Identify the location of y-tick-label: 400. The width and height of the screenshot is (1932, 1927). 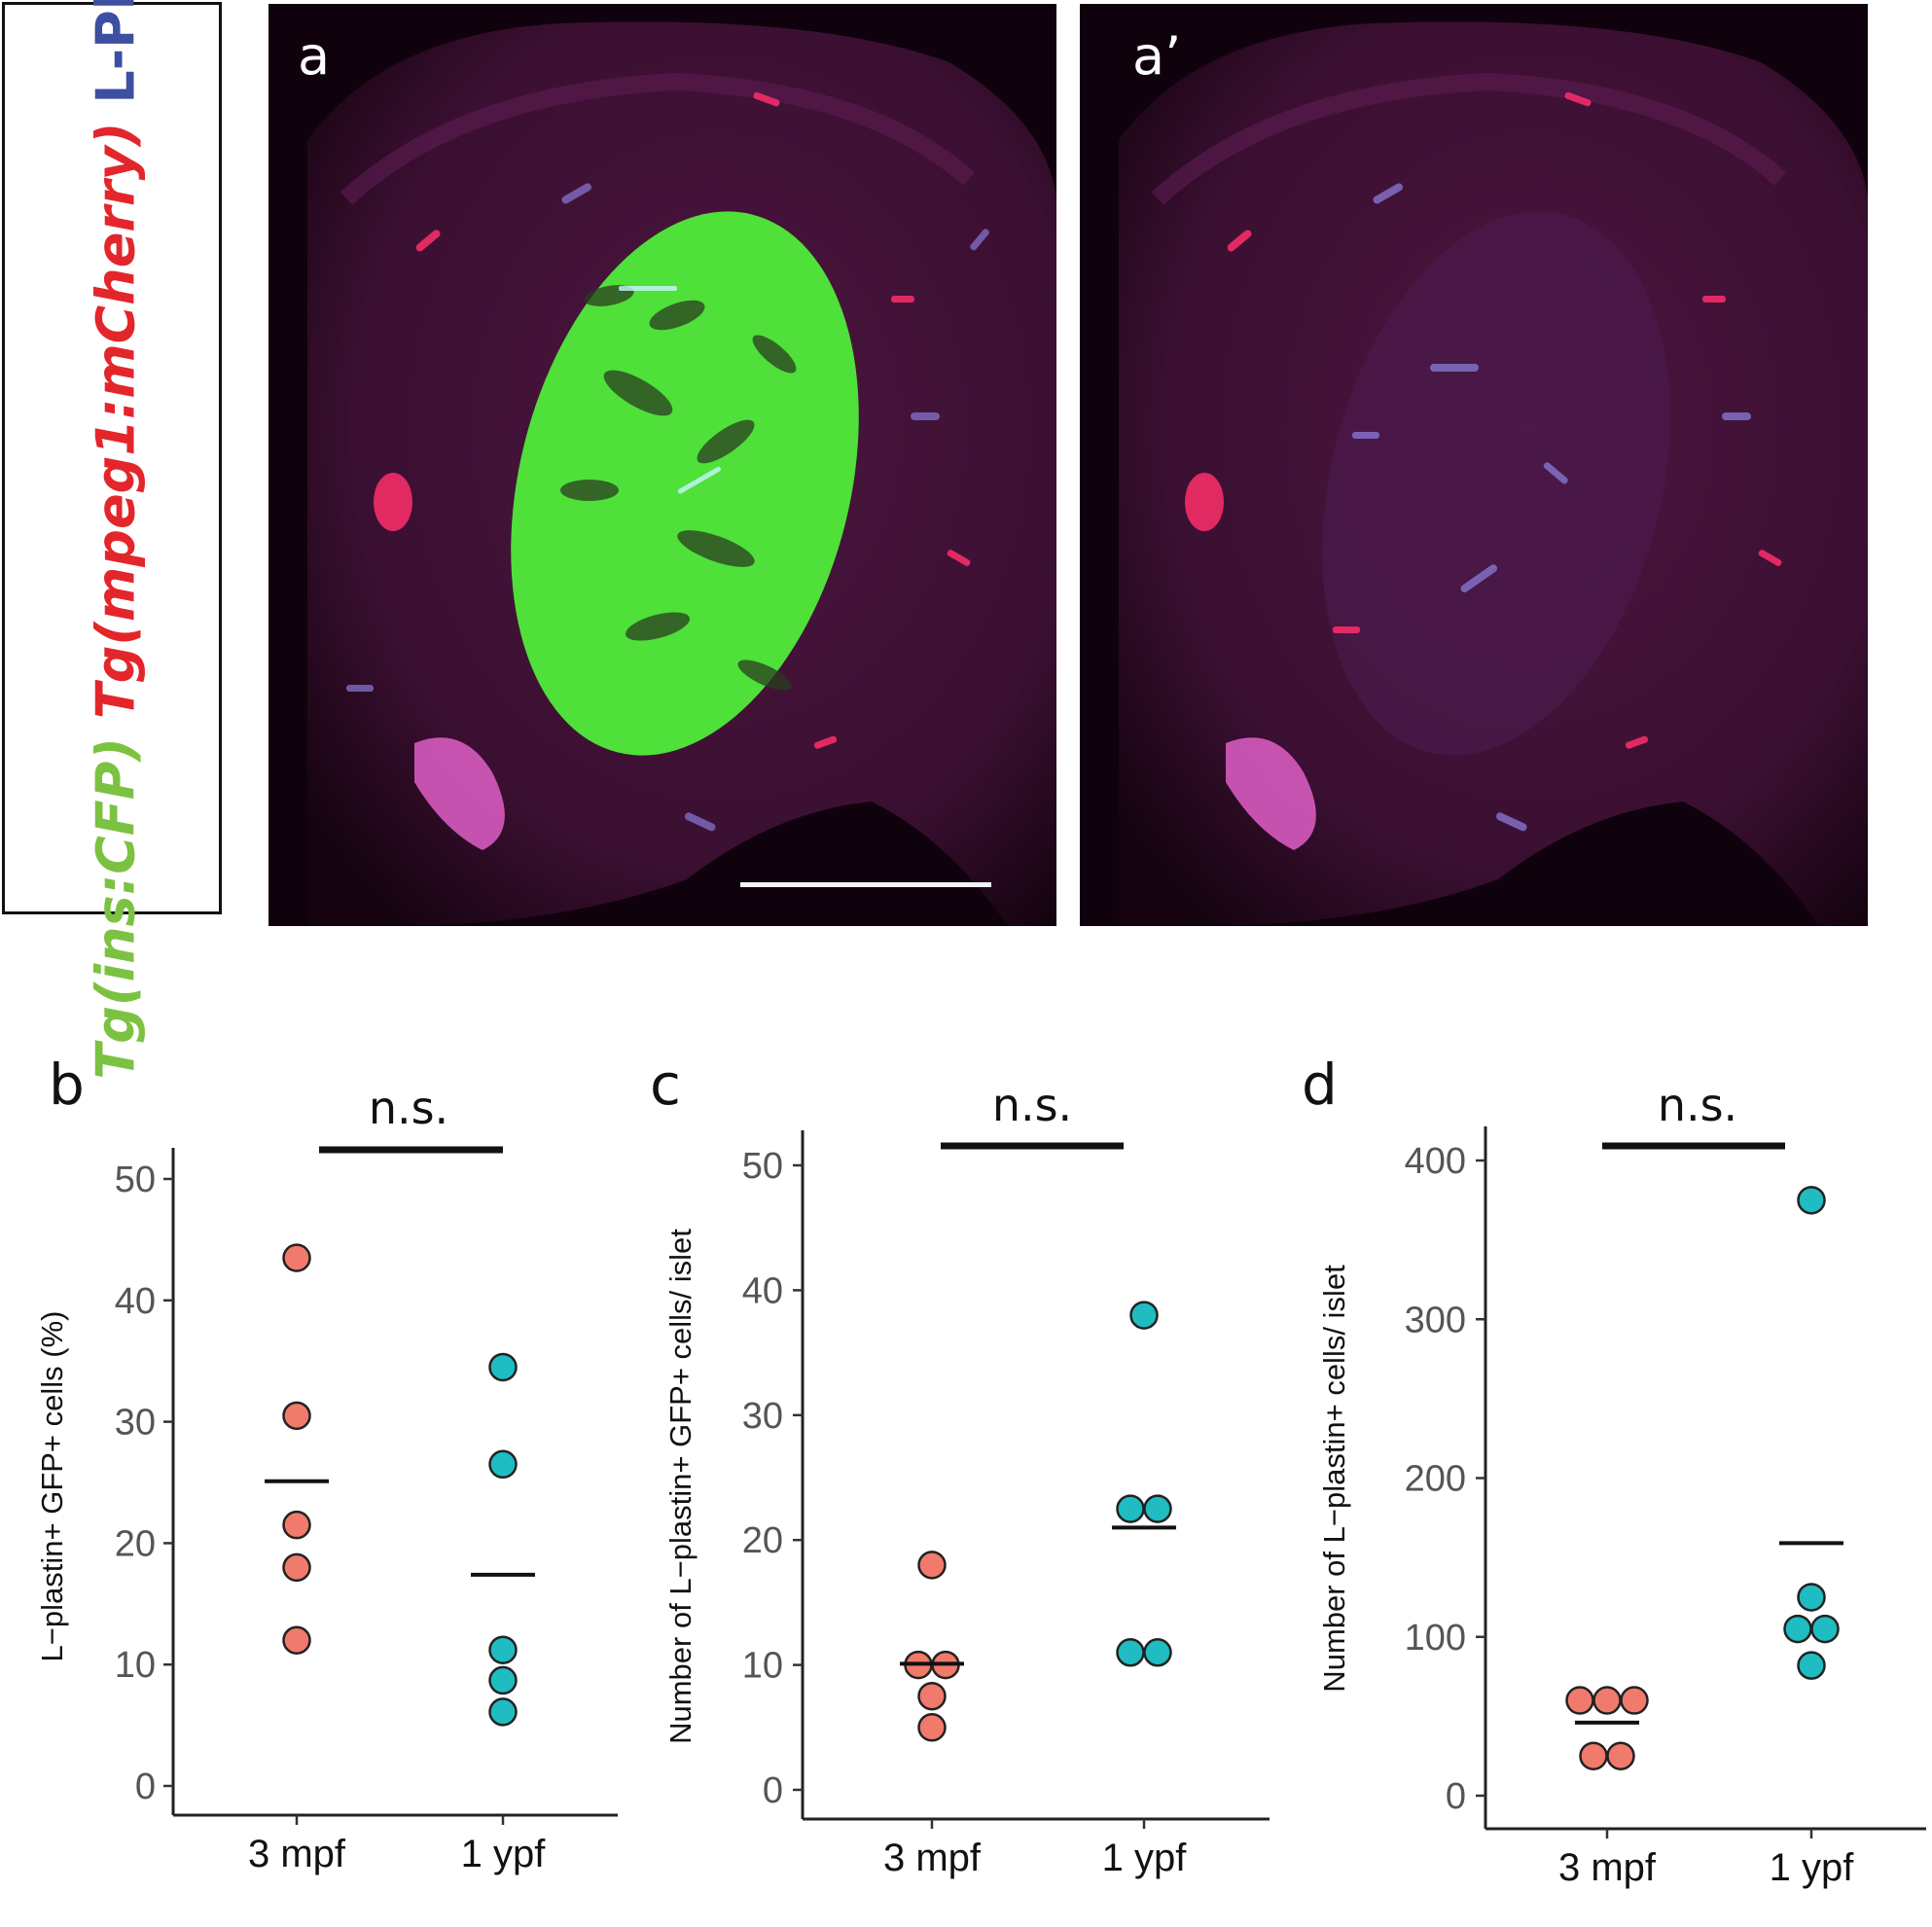
(1435, 1161).